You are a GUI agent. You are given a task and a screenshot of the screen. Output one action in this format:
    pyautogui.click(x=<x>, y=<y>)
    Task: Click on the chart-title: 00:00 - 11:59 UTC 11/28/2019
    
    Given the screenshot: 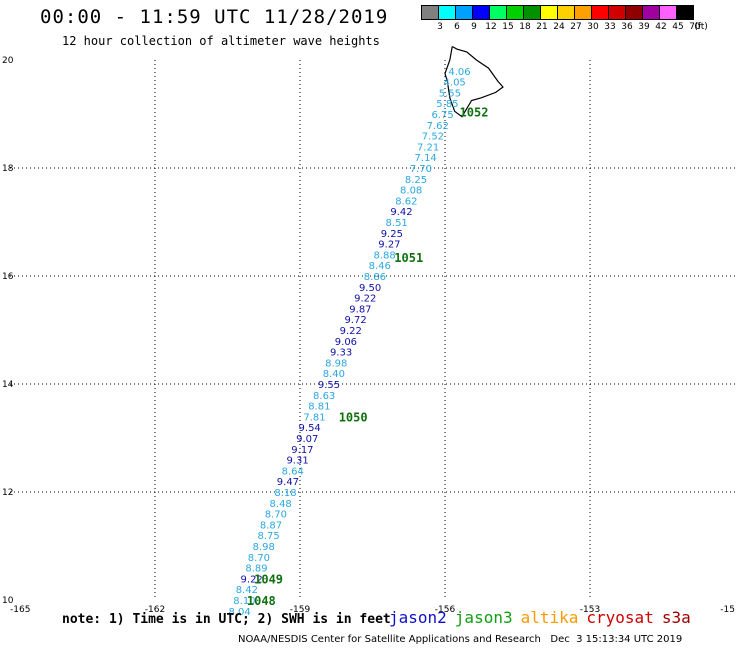 What is the action you would take?
    pyautogui.click(x=214, y=17)
    